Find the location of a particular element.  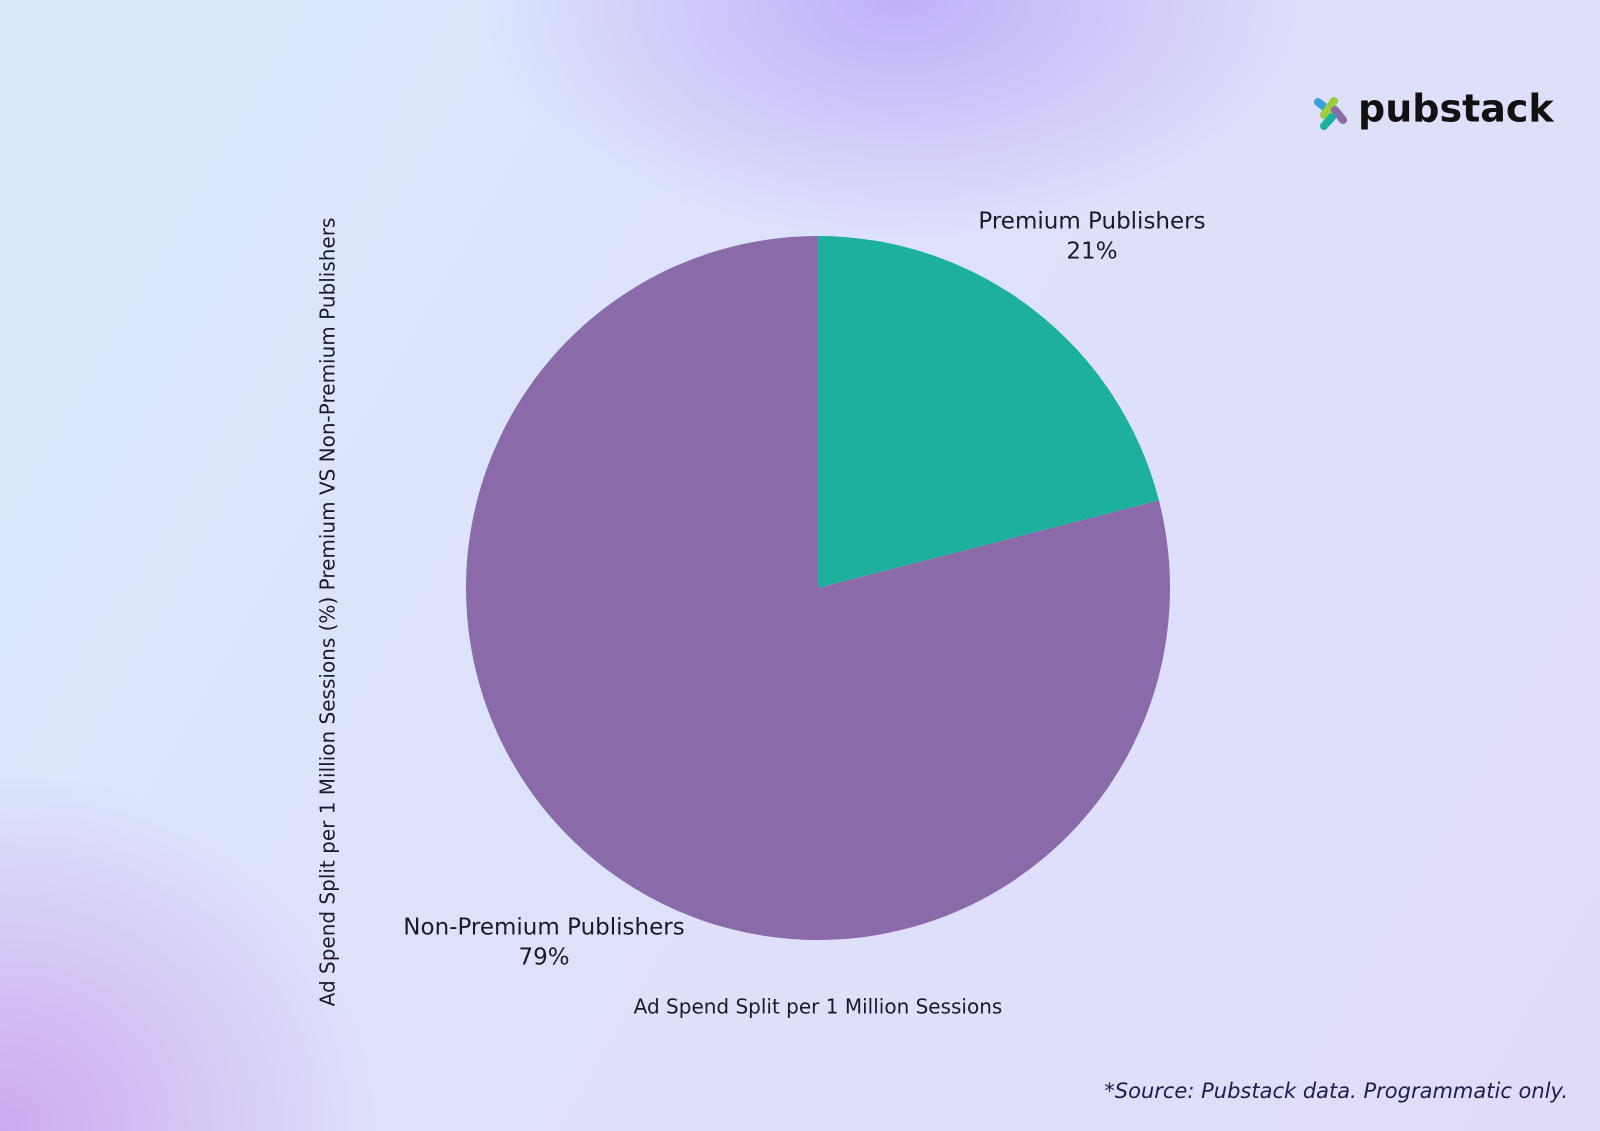

pie-slice is located at coordinates (988, 412).